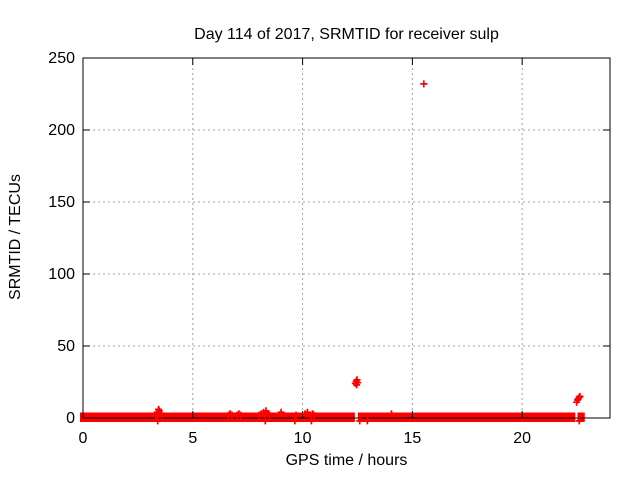  Describe the element at coordinates (192, 438) in the screenshot. I see `x-tick-label: 5` at that location.